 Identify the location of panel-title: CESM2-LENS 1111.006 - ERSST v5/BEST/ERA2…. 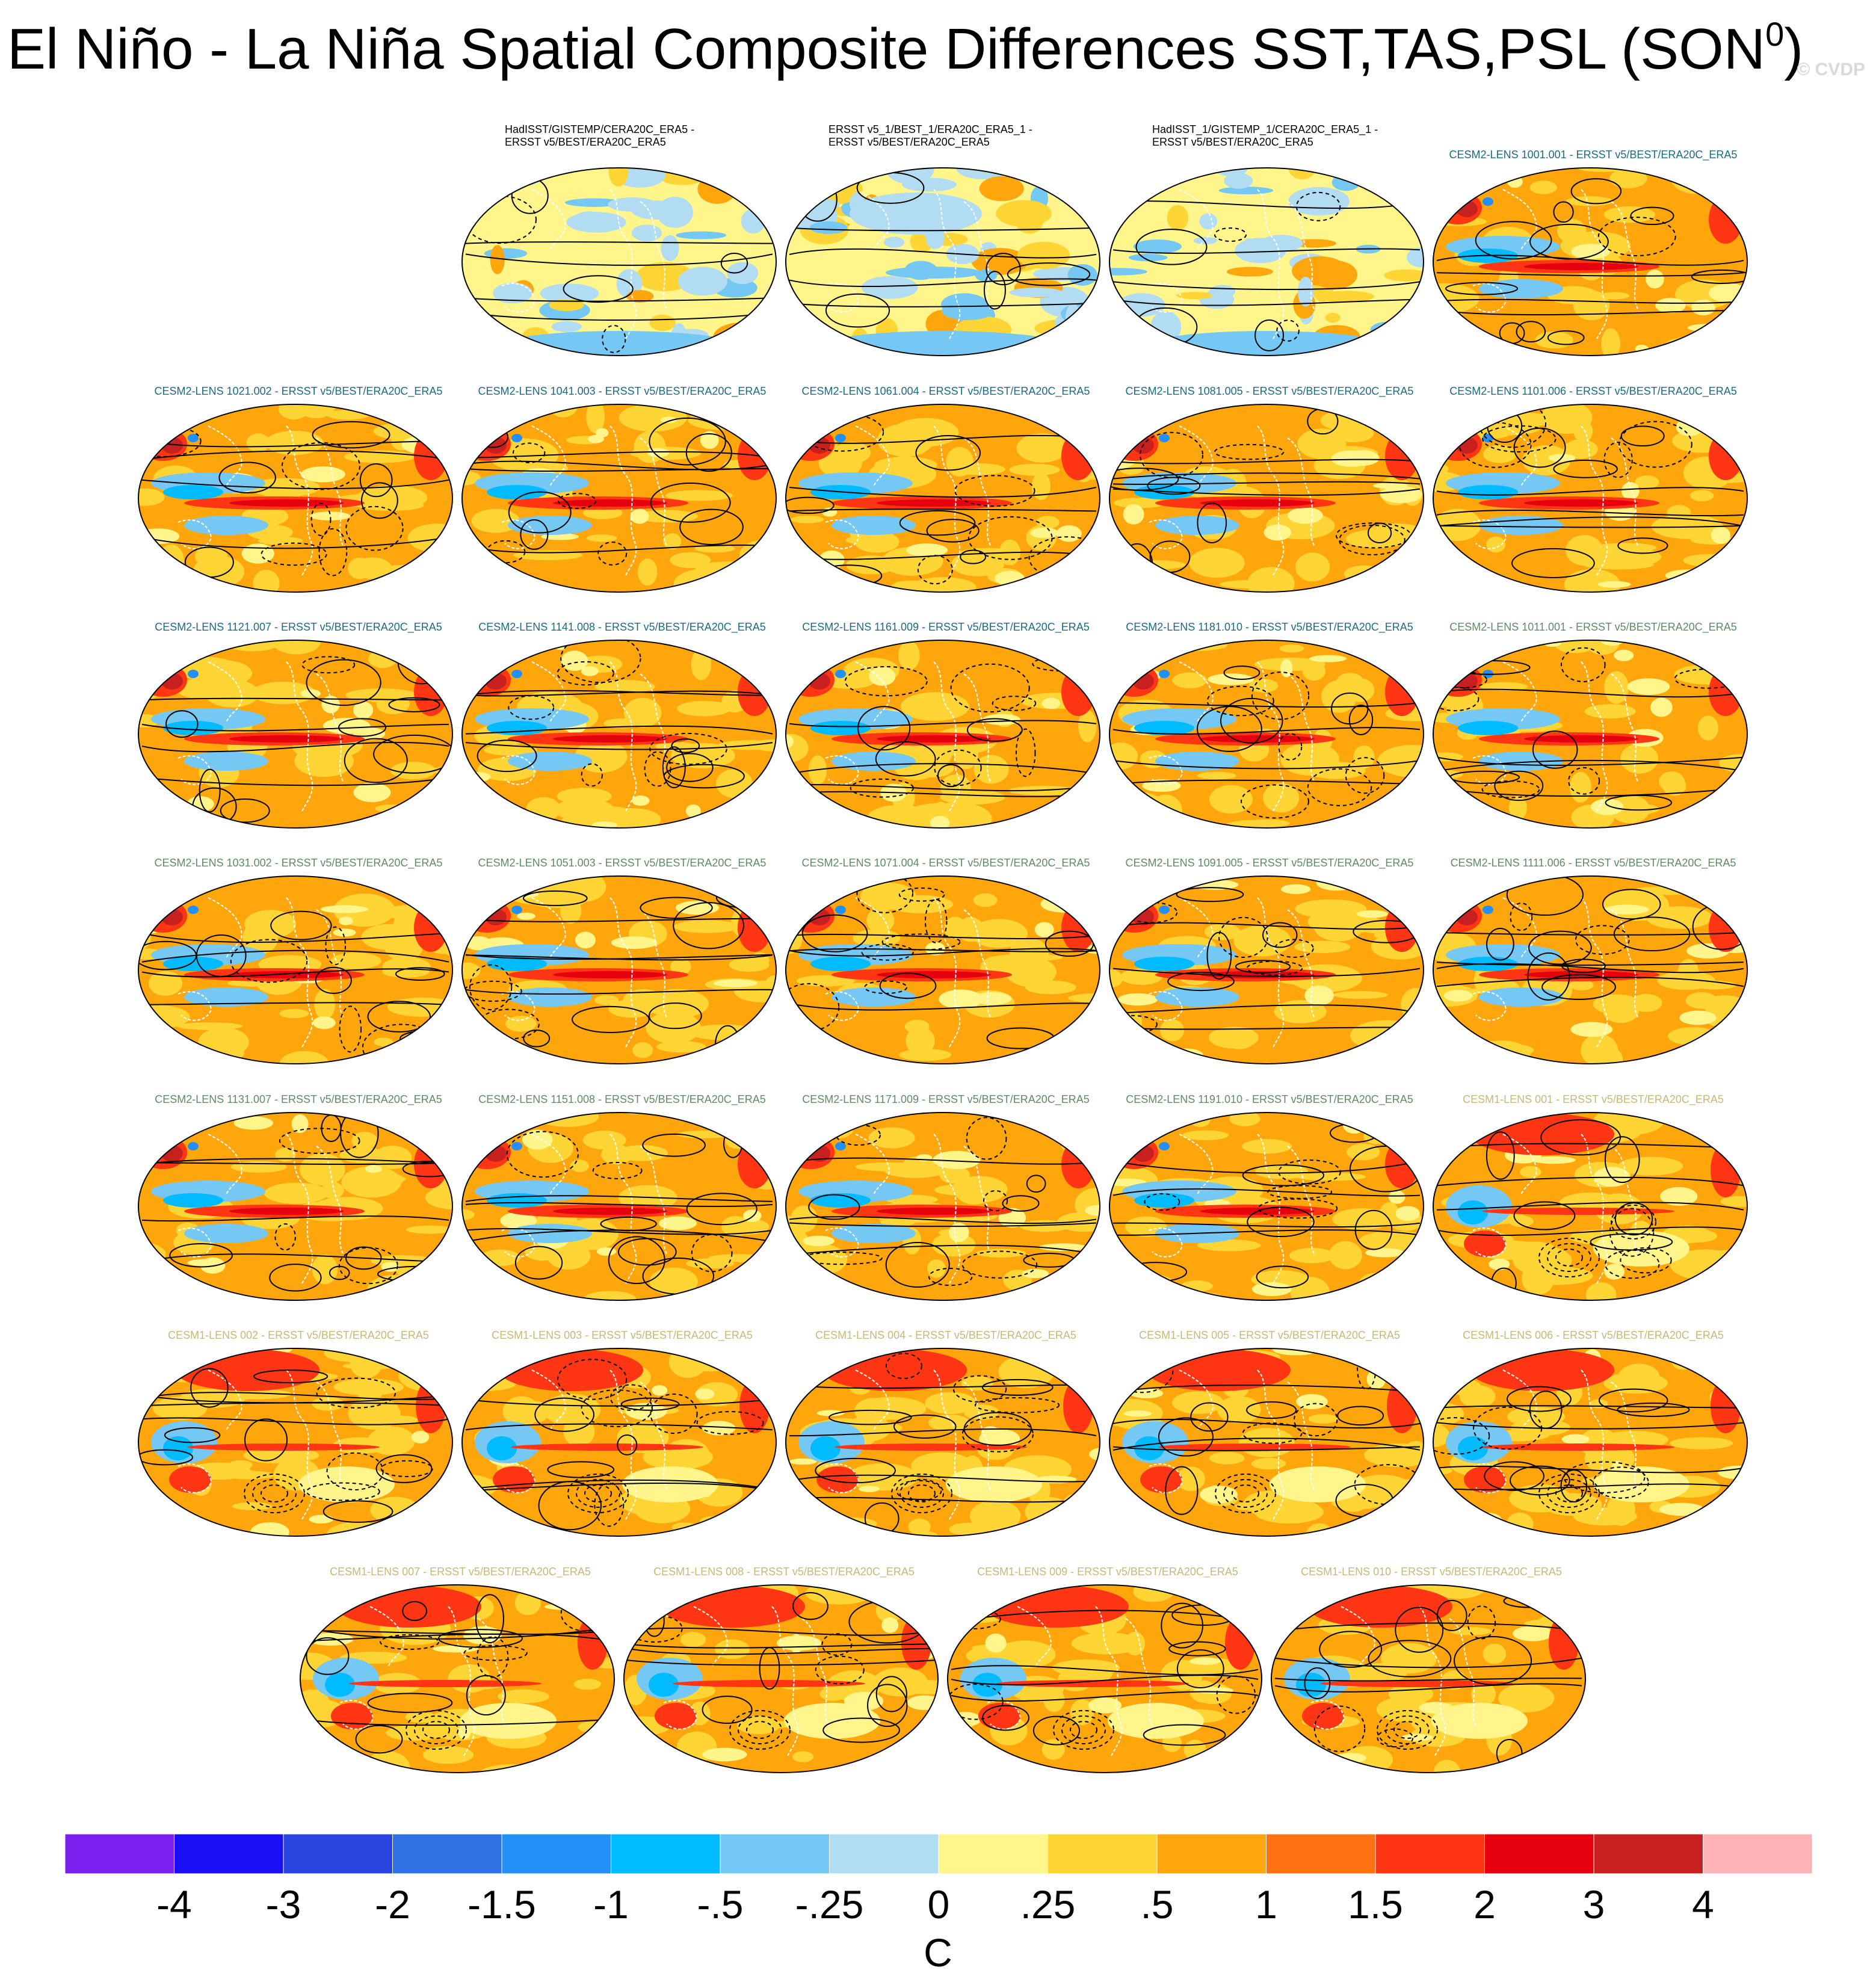
(1593, 853).